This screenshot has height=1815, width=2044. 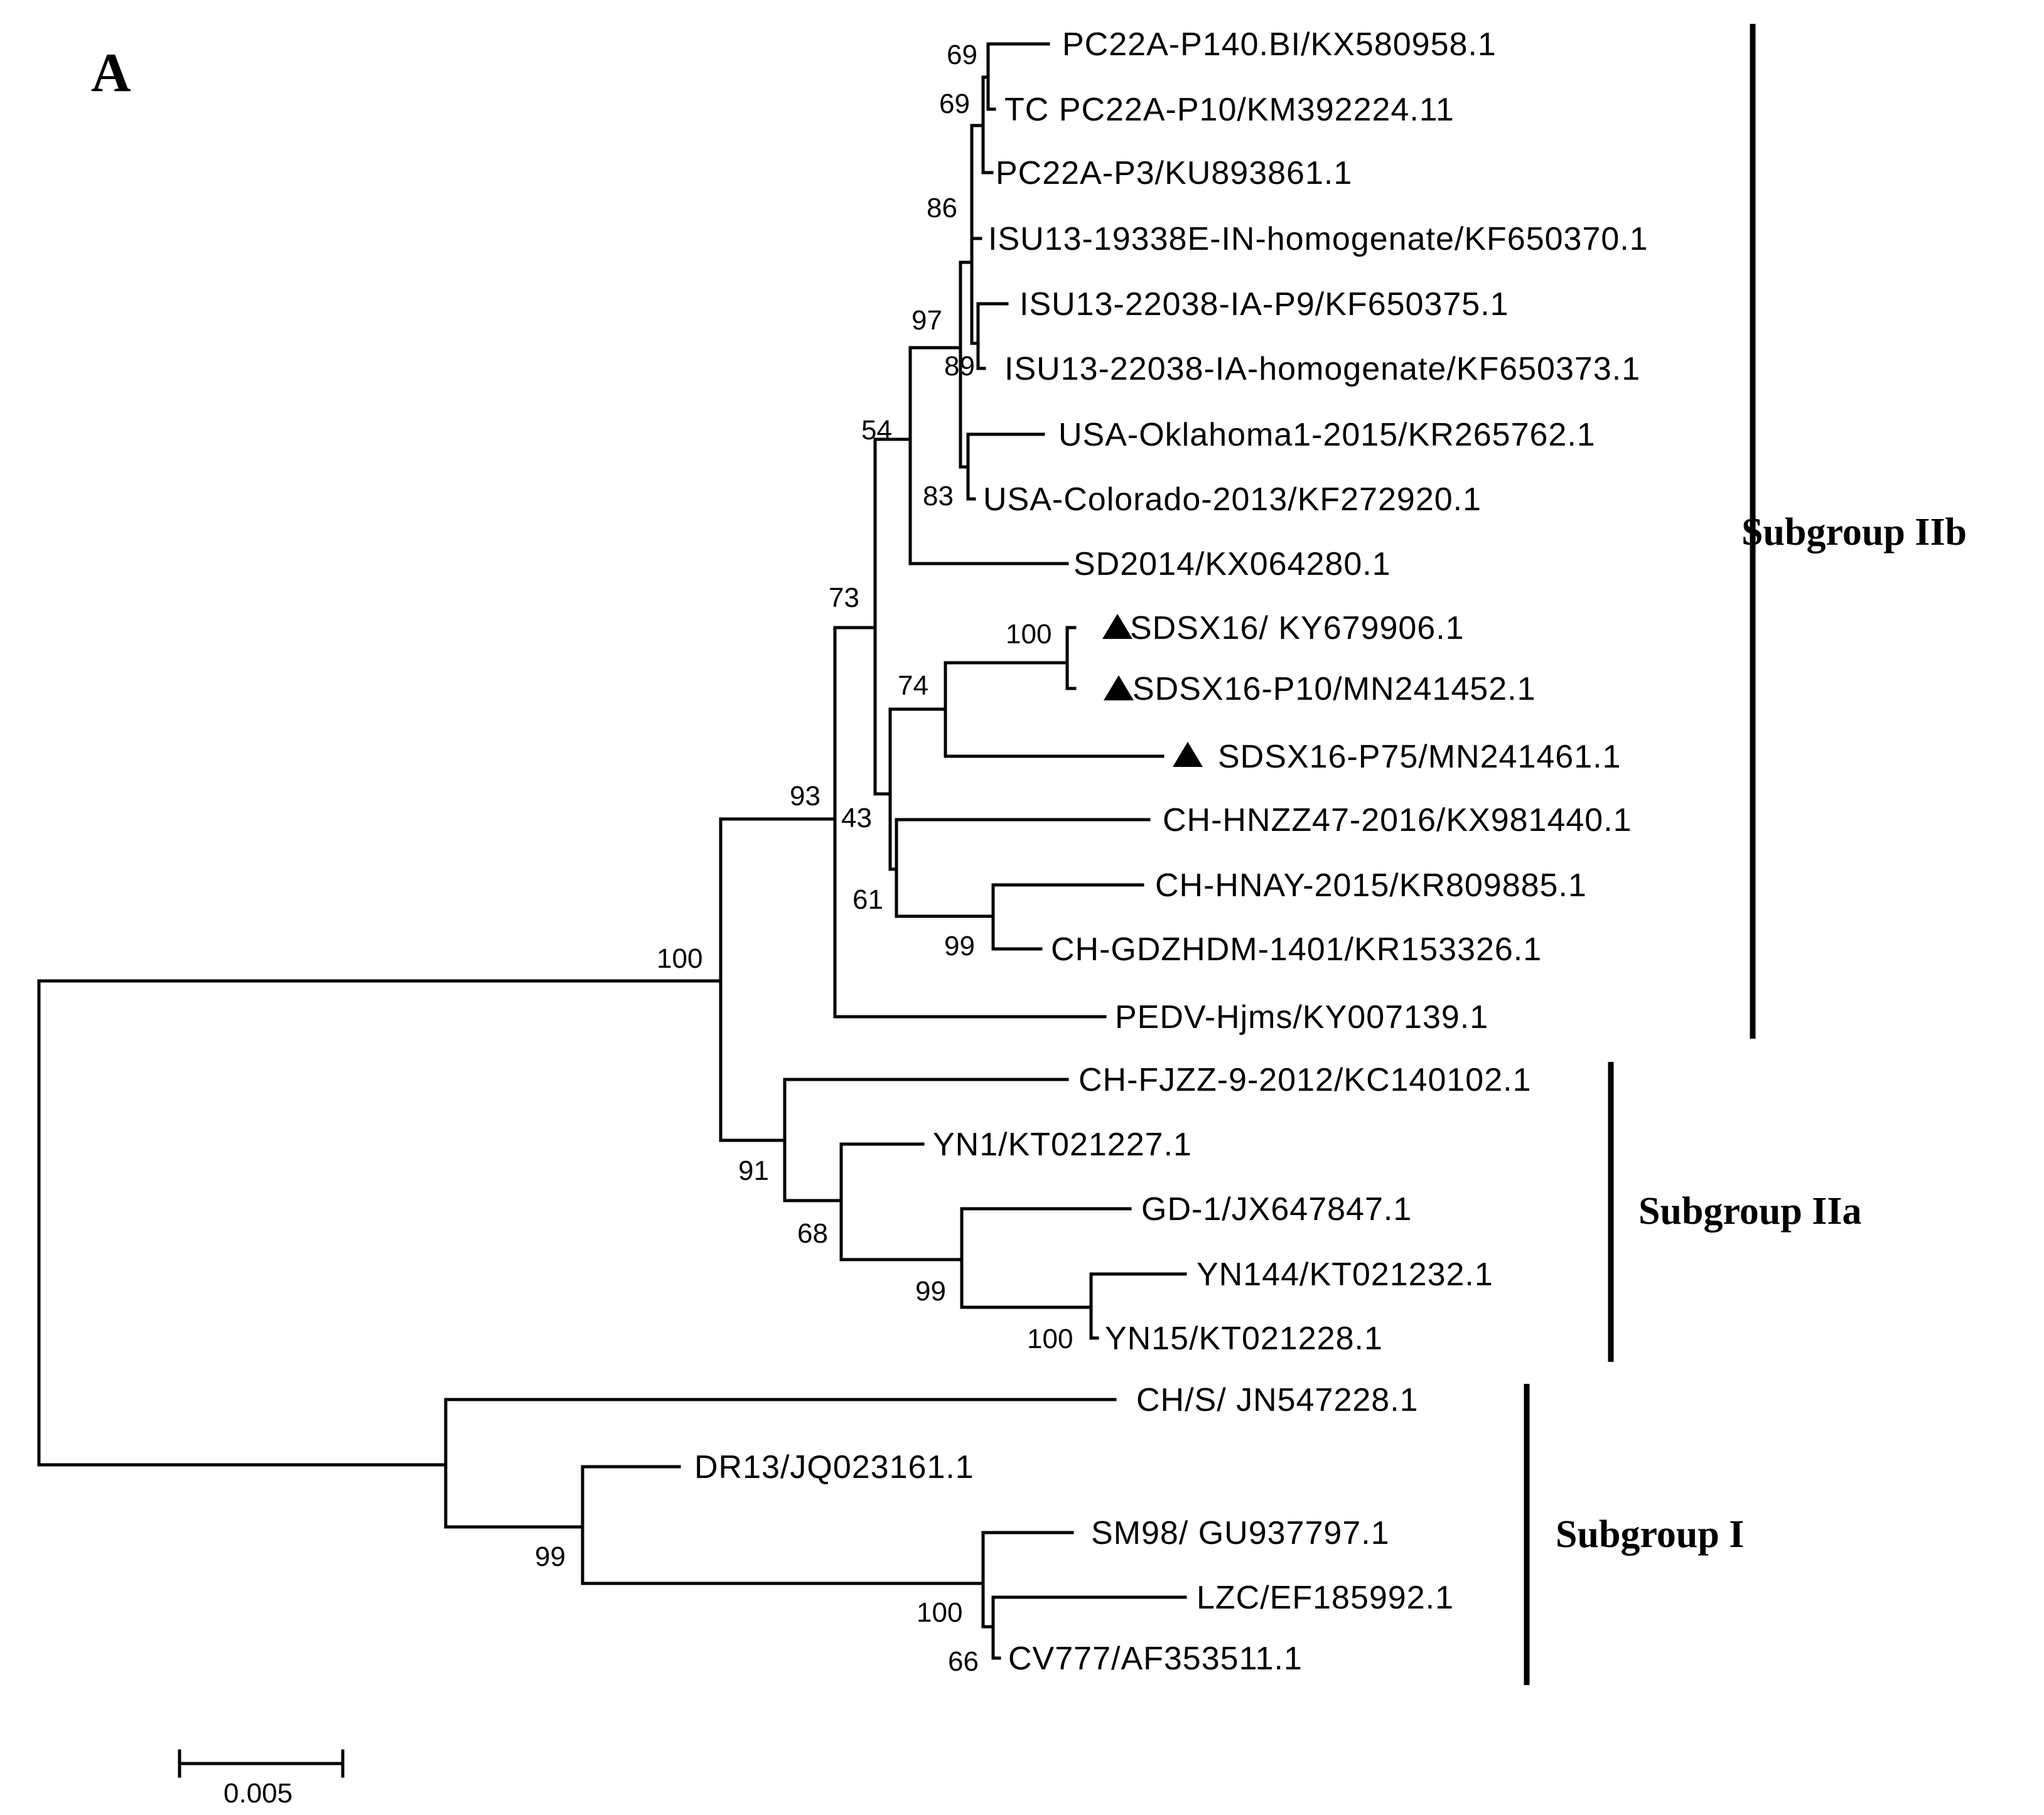 I want to click on taxon-label: PEDV-Hjms/KY007139.1, so click(x=1301, y=1017).